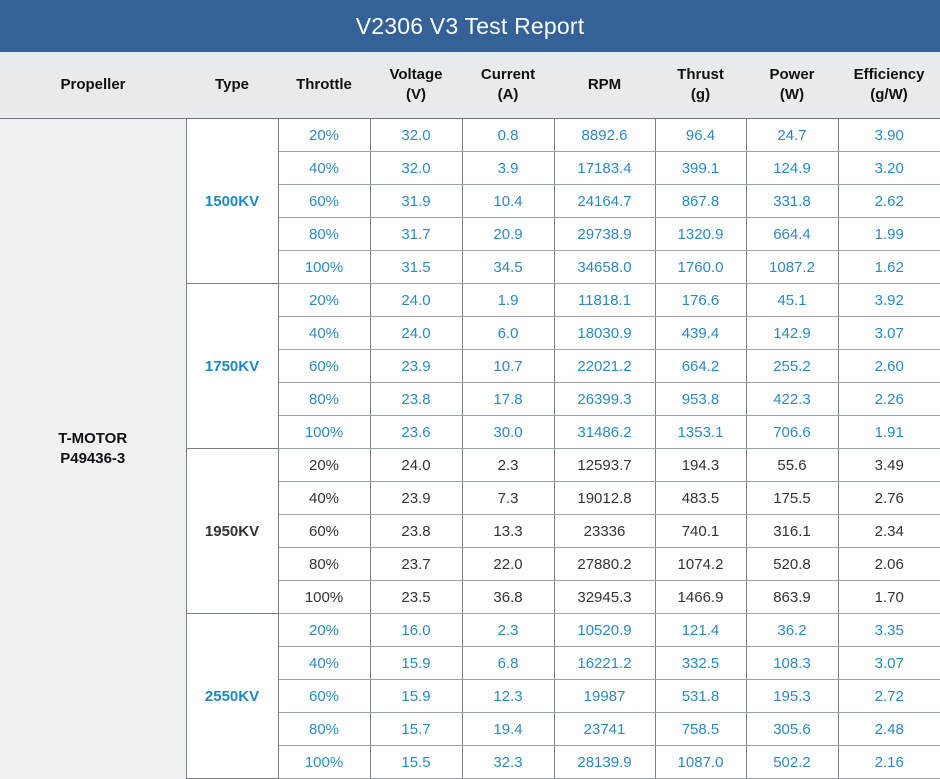  Describe the element at coordinates (792, 597) in the screenshot. I see `power-cell: 863.9` at that location.